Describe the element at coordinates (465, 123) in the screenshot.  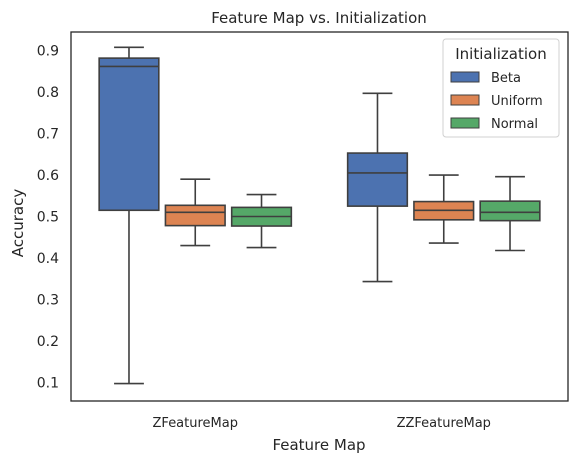
I see `legend-swatch-normal` at that location.